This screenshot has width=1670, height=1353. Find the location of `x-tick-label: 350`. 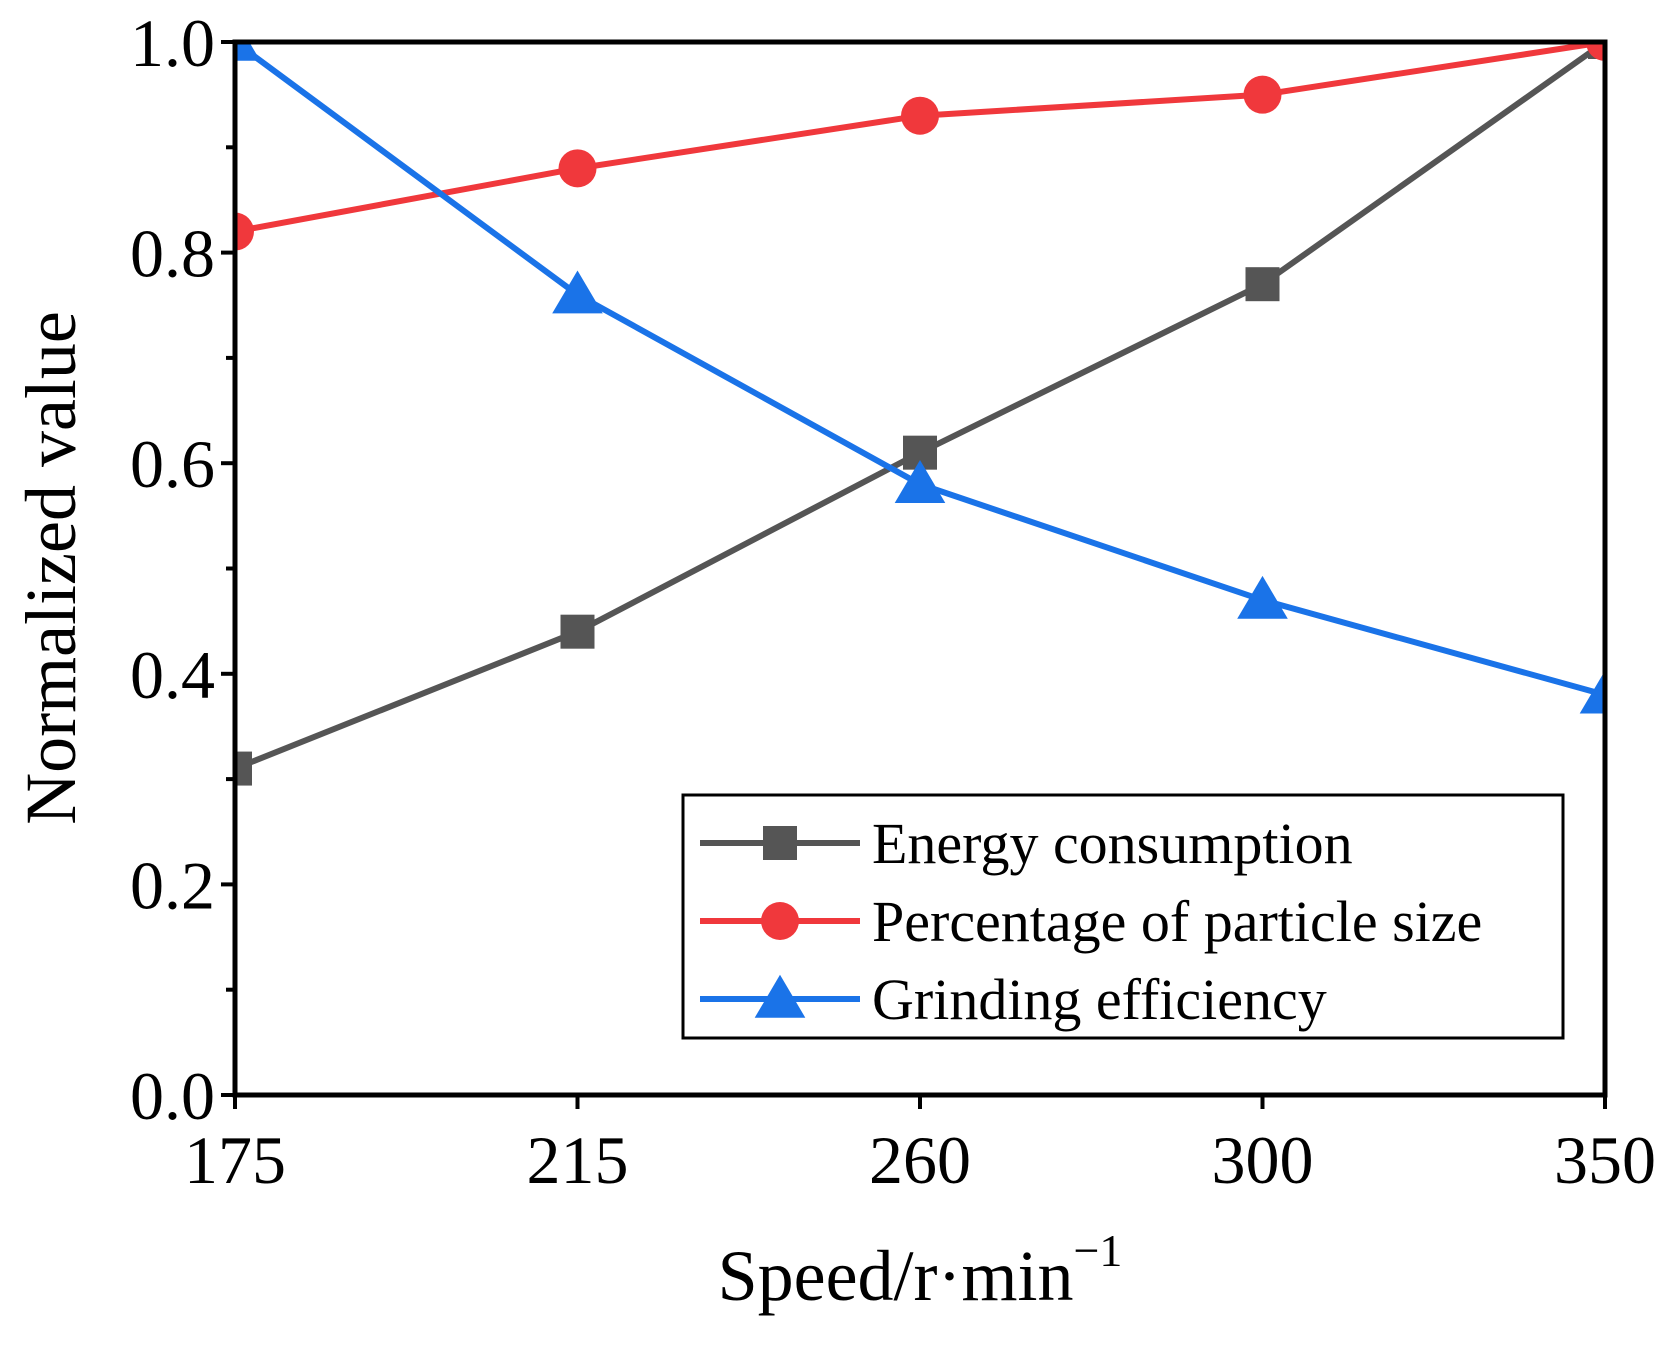

x-tick-label: 350 is located at coordinates (1605, 1160).